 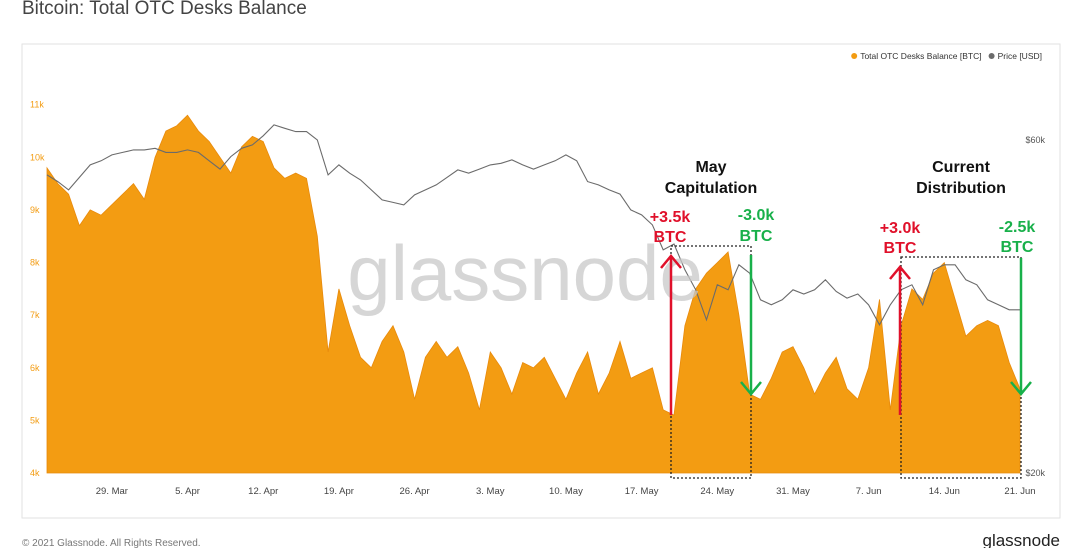 What do you see at coordinates (187, 491) in the screenshot?
I see `x-tick-label: 5. Apr` at bounding box center [187, 491].